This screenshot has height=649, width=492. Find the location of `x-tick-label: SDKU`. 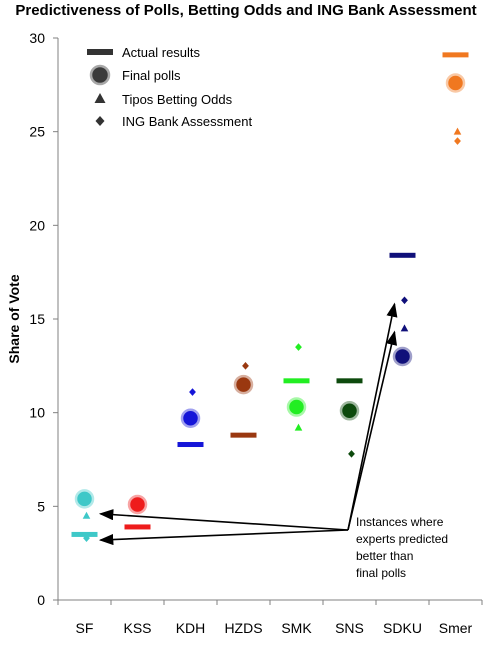

x-tick-label: SDKU is located at coordinates (402, 628).